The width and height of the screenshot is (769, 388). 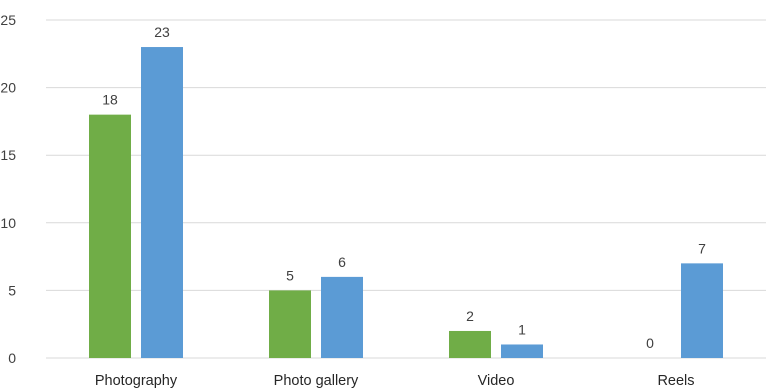 What do you see at coordinates (702, 248) in the screenshot?
I see `data-label: 7` at bounding box center [702, 248].